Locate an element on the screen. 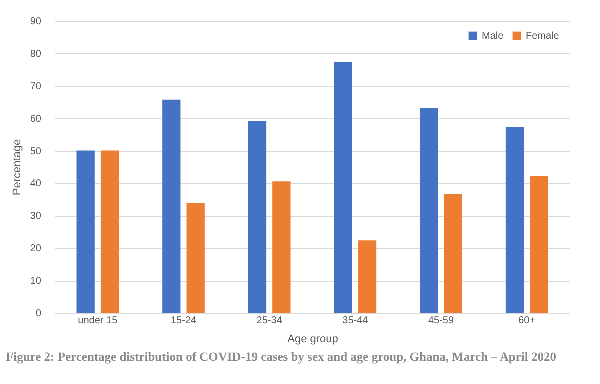 The image size is (600, 384). y-axis-title: Percentage is located at coordinates (17, 167).